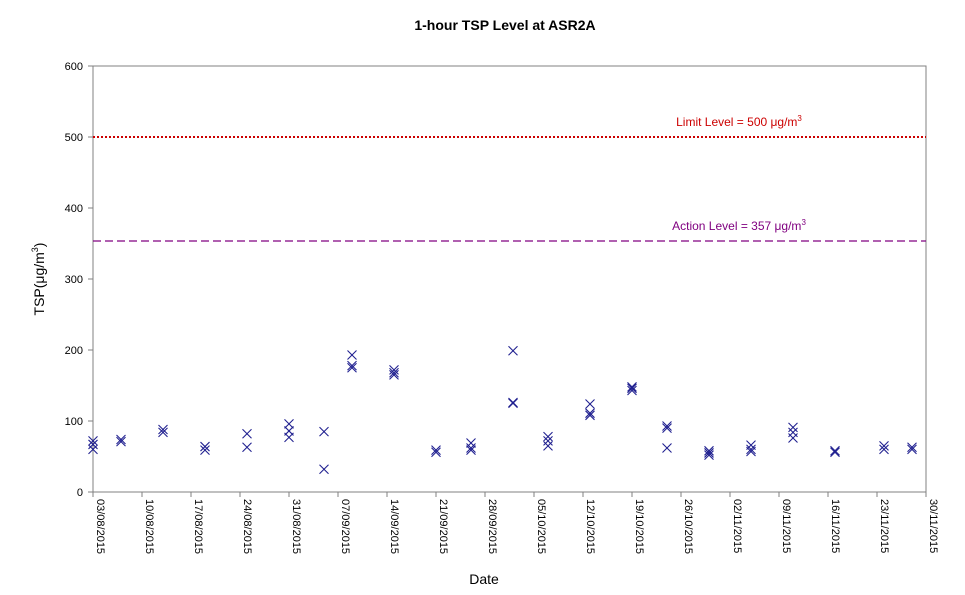 Image resolution: width=965 pixels, height=595 pixels. What do you see at coordinates (345, 526) in the screenshot?
I see `x-tick-label-5: 07/09/2015` at bounding box center [345, 526].